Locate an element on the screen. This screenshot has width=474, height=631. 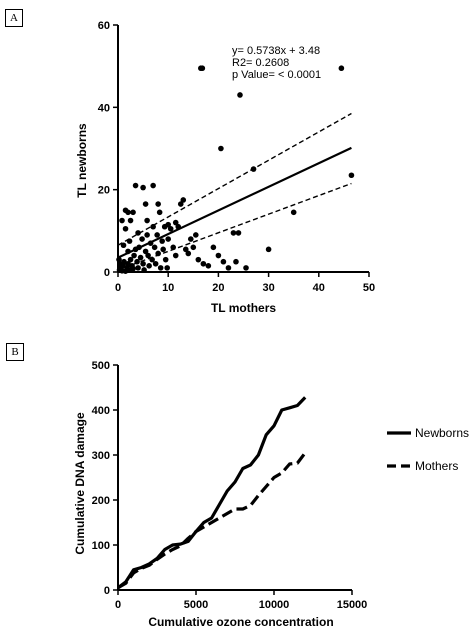
series-line-mothers is located at coordinates (212, 520).